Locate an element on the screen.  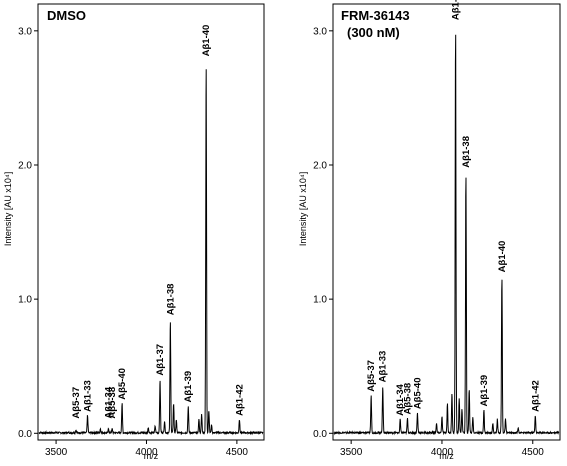
panel-title: DMSO is located at coordinates (66, 15).